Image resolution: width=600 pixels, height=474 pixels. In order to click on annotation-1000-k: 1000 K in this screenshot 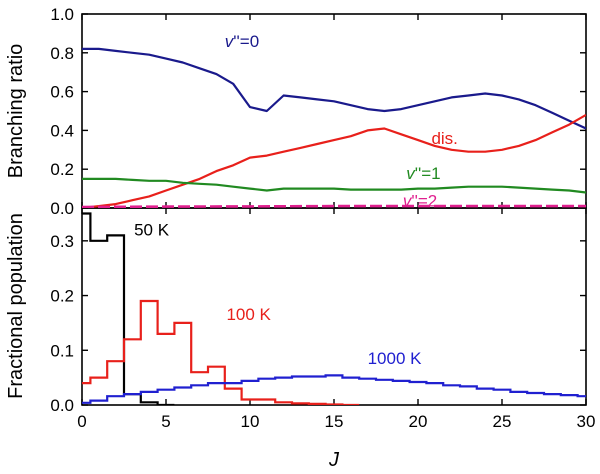, I will do `click(395, 358)`.